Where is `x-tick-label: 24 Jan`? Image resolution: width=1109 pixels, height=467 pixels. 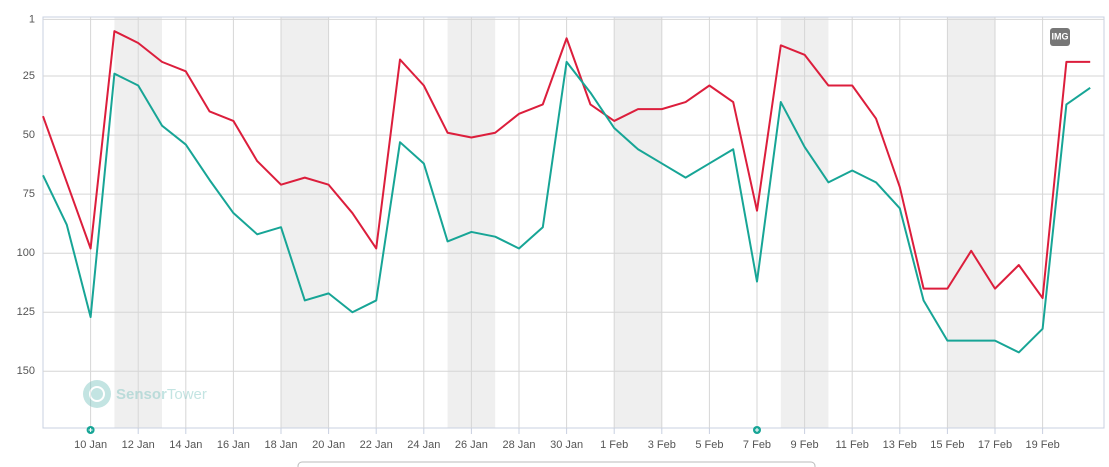 x-tick-label: 24 Jan is located at coordinates (423, 445).